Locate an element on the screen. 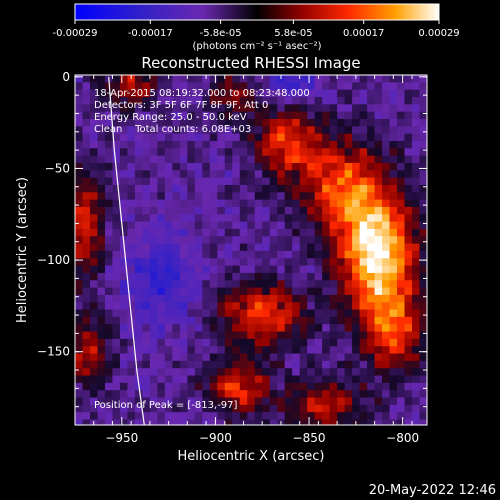 This screenshot has height=500, width=500. annotation-time-range: 18-Apr-2015 08:19:32.000 to 08:23:48.000 is located at coordinates (202, 93).